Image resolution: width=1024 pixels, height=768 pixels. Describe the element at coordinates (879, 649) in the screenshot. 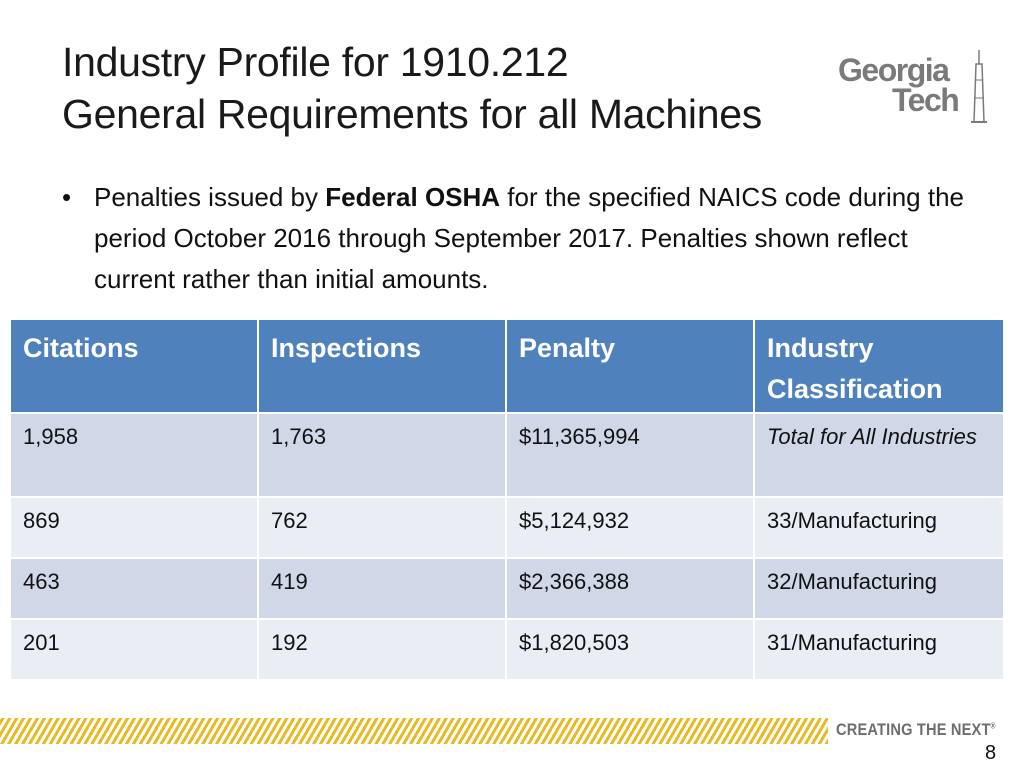

I see `cell-industry: 31/Manufacturing` at that location.